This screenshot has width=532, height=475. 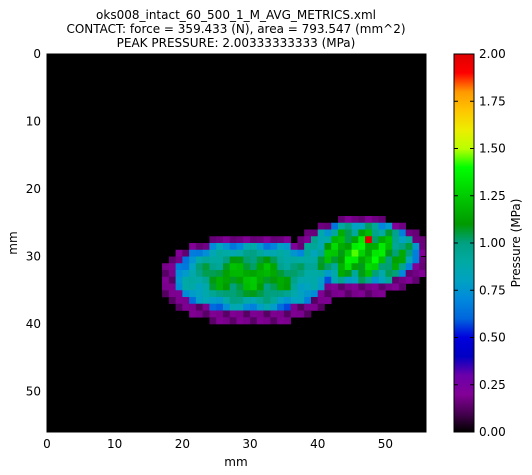 I want to click on colorbar-tick-label: 0.50, so click(x=492, y=338).